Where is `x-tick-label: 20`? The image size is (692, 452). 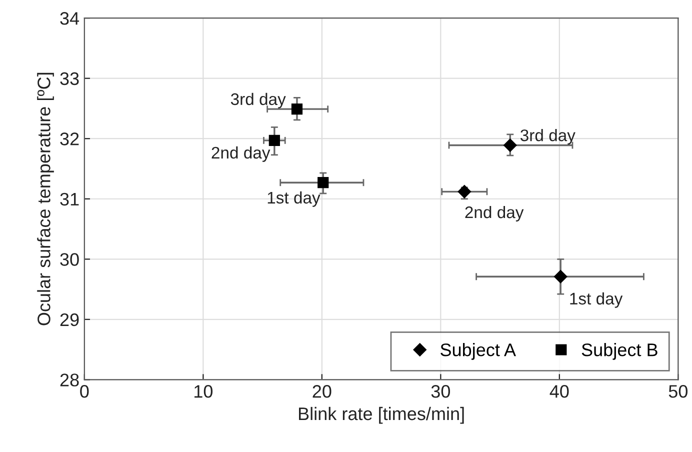
x-tick-label: 20 is located at coordinates (322, 391).